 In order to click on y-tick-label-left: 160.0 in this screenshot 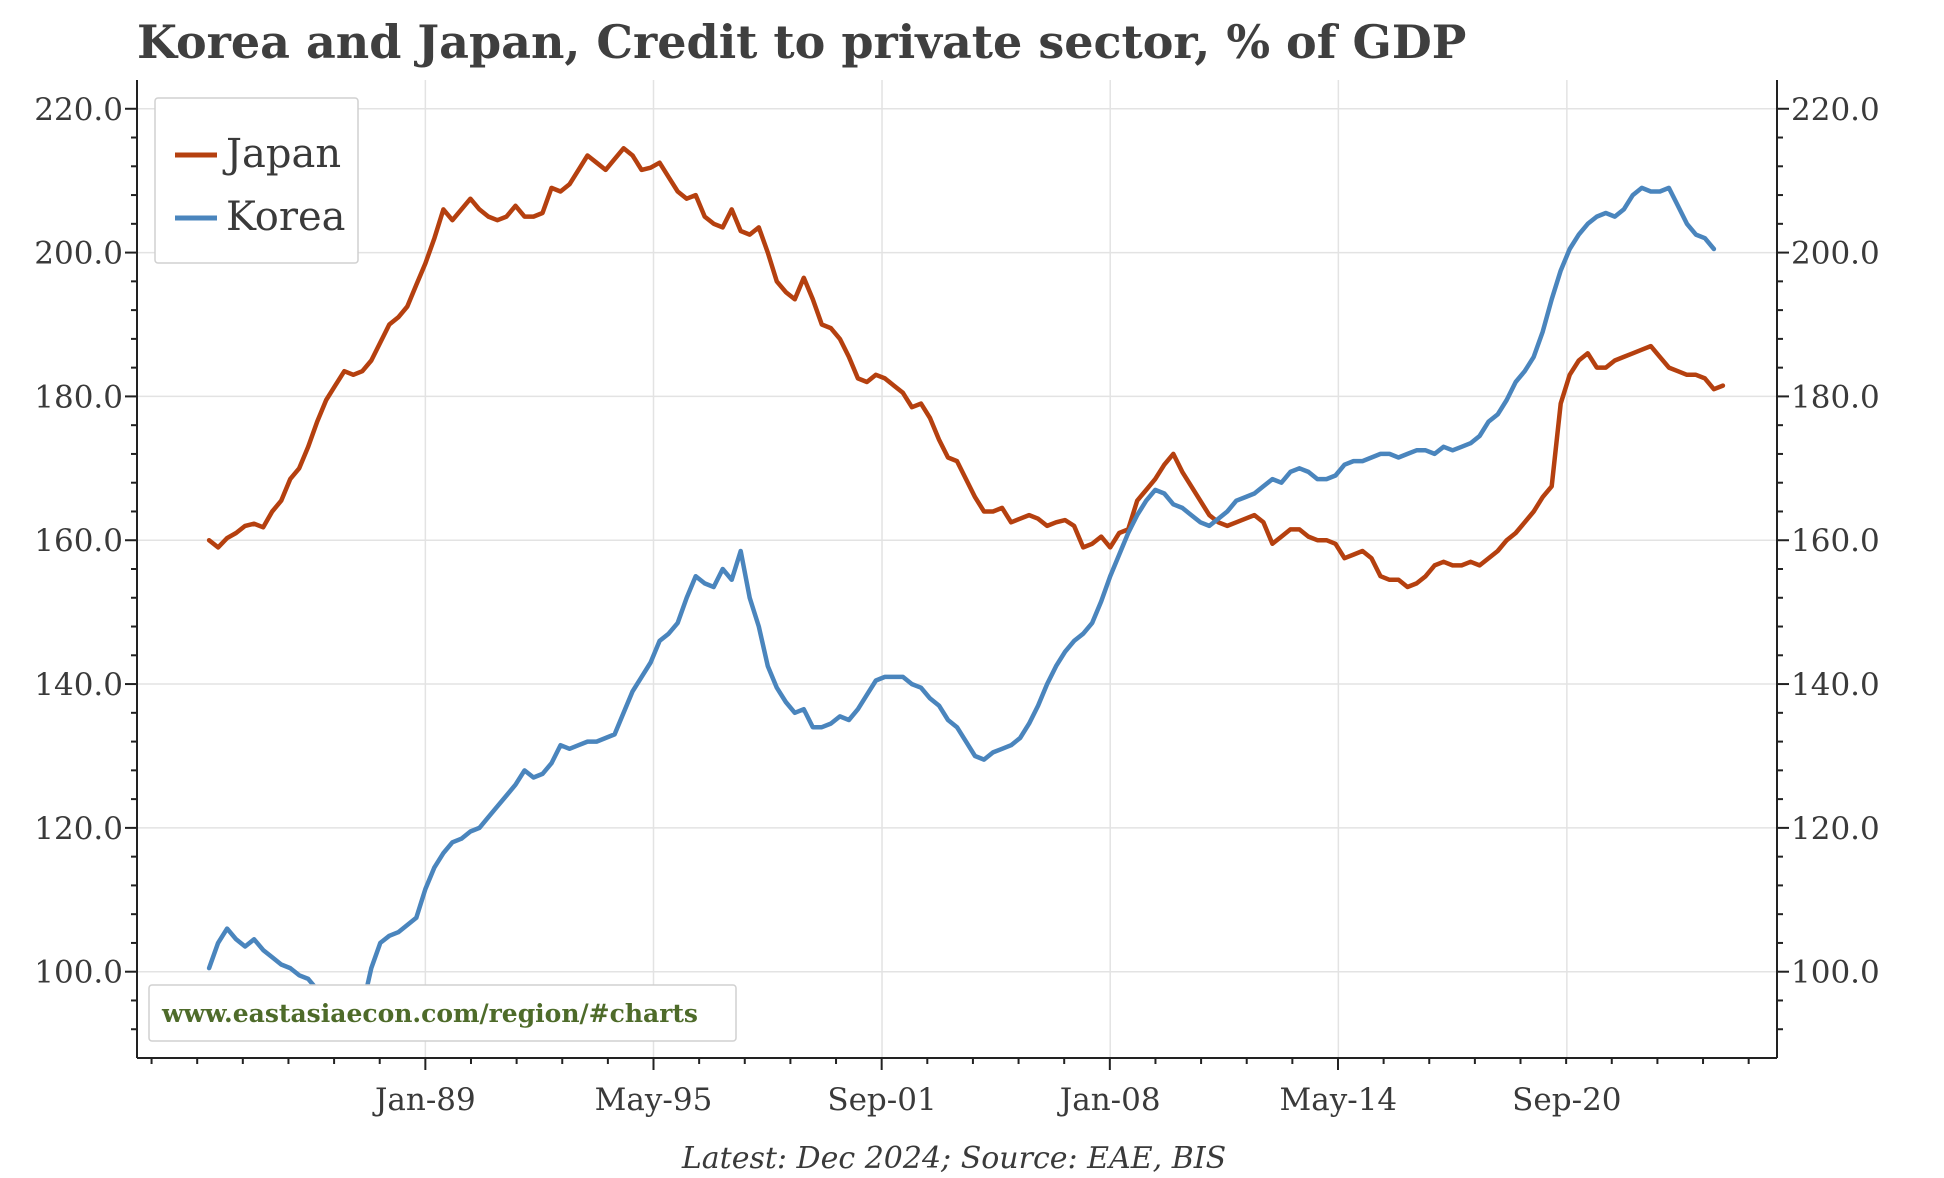, I will do `click(78, 541)`.